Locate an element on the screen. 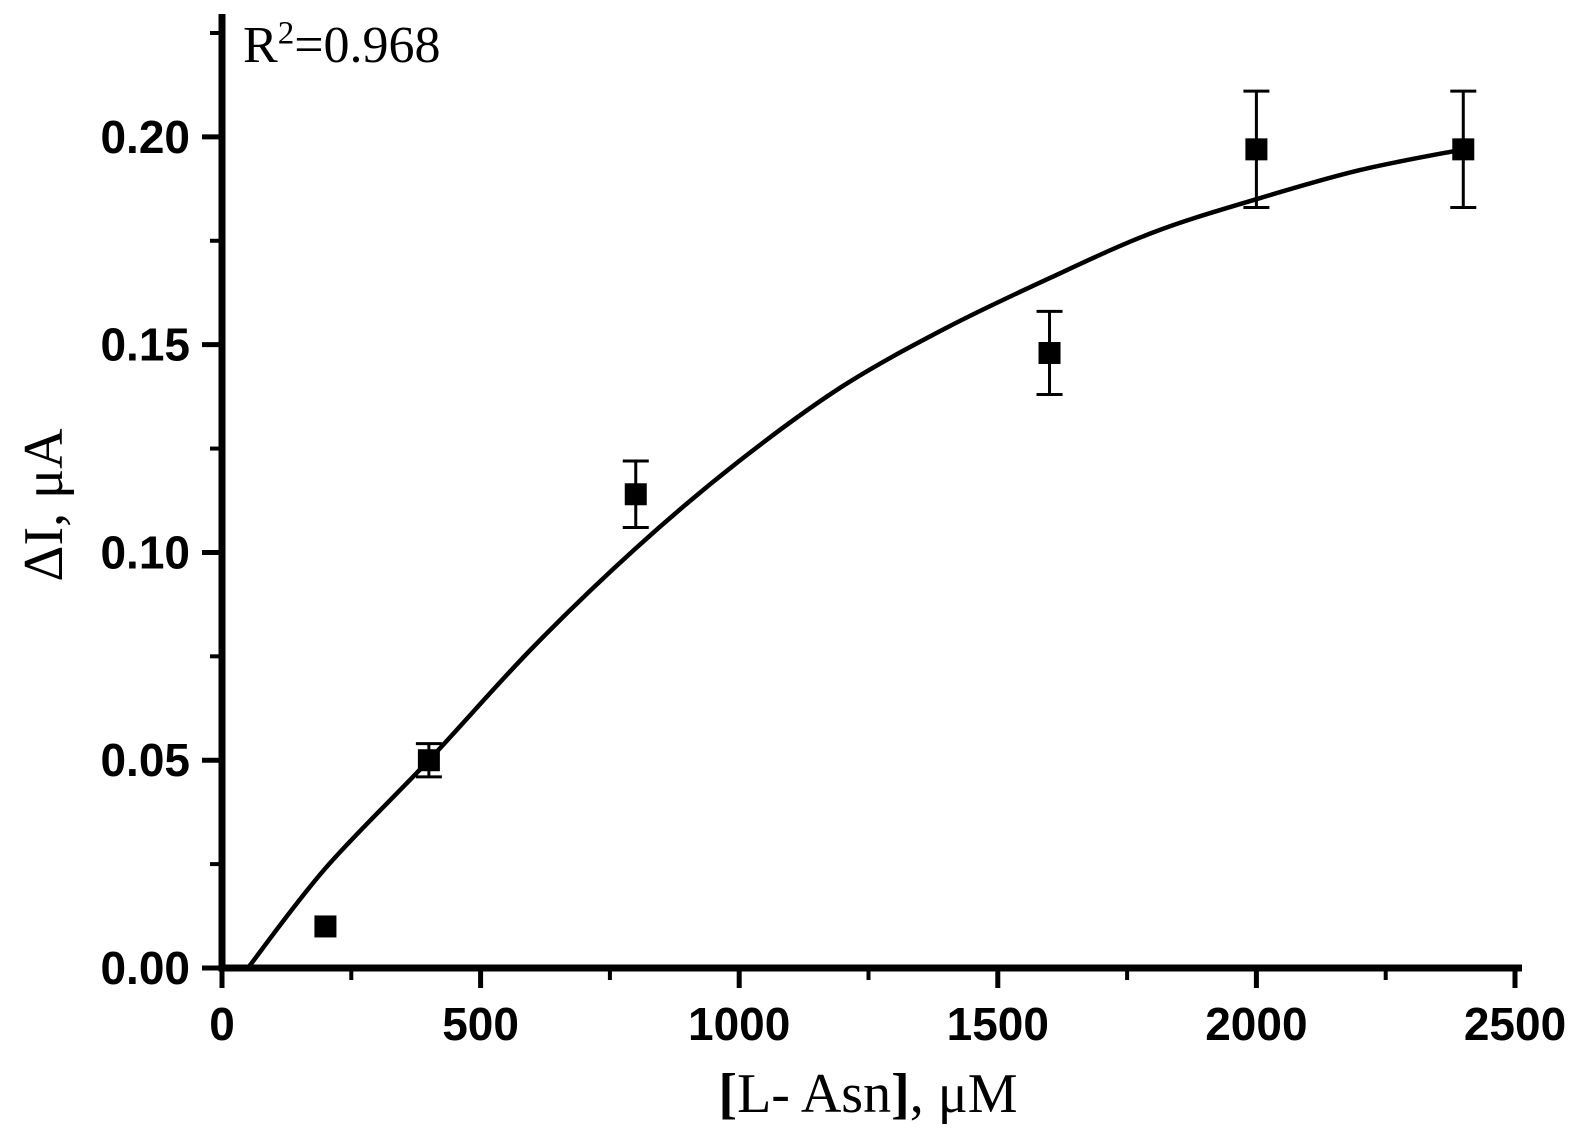 Image resolution: width=1580 pixels, height=1141 pixels. r-squared-annotation: R2=0.968 is located at coordinates (342, 45).